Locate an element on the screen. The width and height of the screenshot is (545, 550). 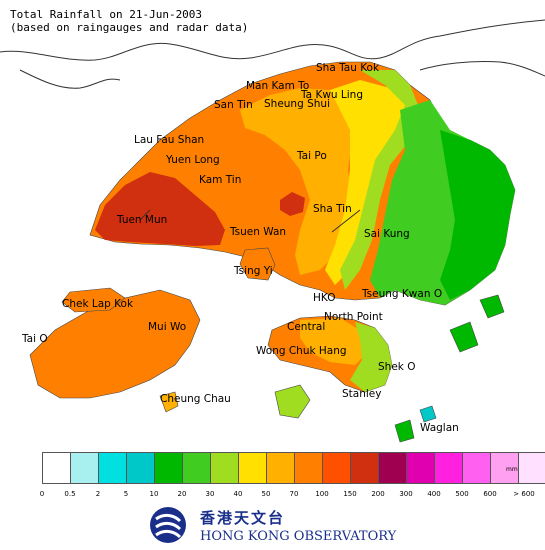
label-lau-fau-shan: Lau Fau Shan is located at coordinates (169, 140).